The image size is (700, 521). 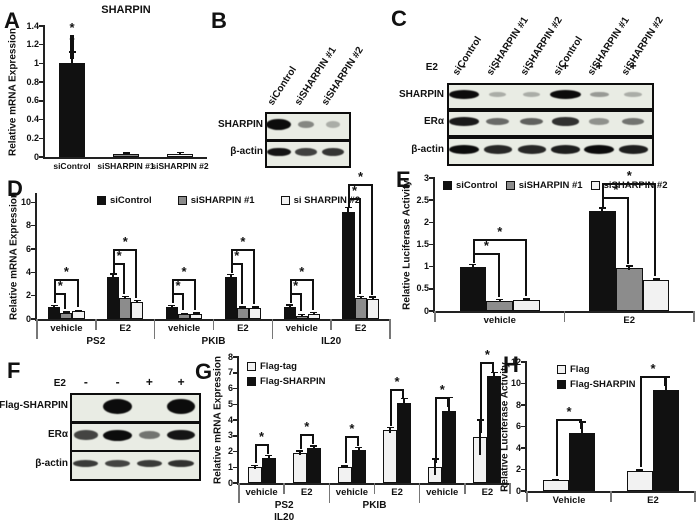 What do you see at coordinates (544, 185) in the screenshot?
I see `legend-item: siSHARPIN #1` at bounding box center [544, 185].